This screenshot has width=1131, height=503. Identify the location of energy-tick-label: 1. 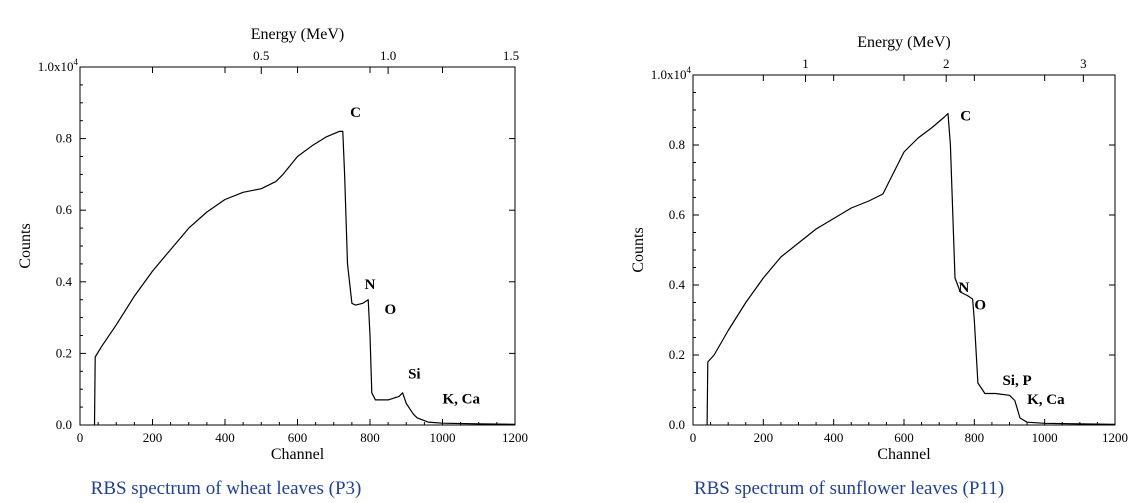
(805, 63).